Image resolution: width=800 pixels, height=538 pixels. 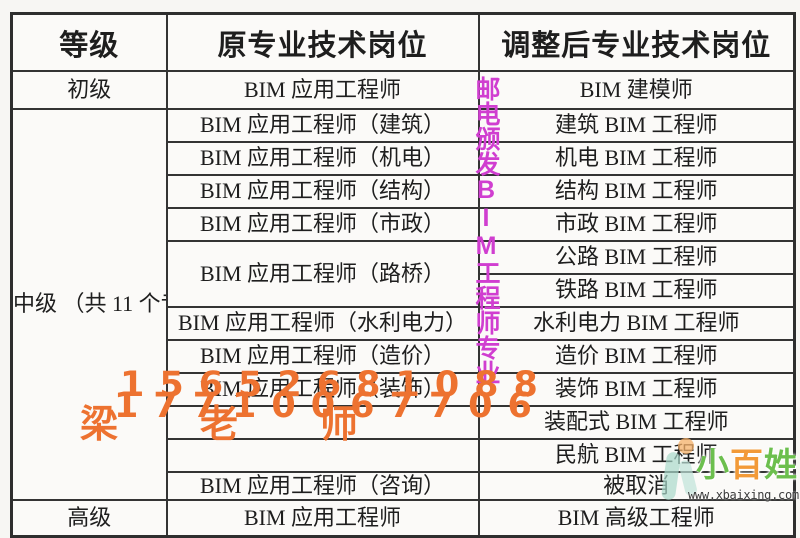 What do you see at coordinates (322, 518) in the screenshot?
I see `cell-original-senior: BIM 应用工程师` at bounding box center [322, 518].